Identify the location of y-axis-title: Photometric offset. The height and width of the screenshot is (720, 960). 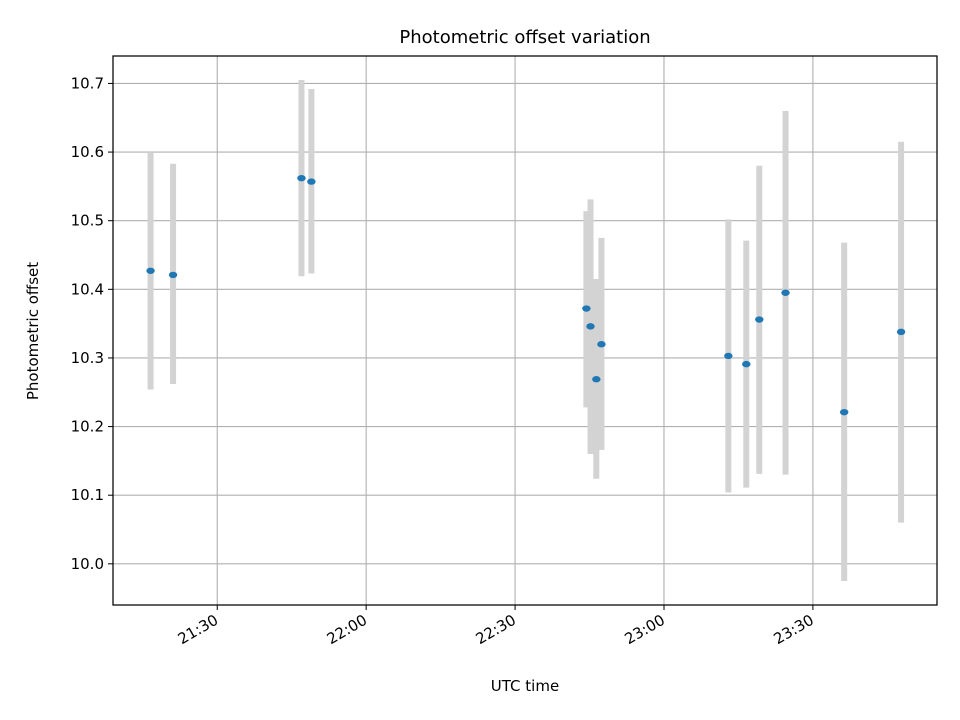
(33, 331).